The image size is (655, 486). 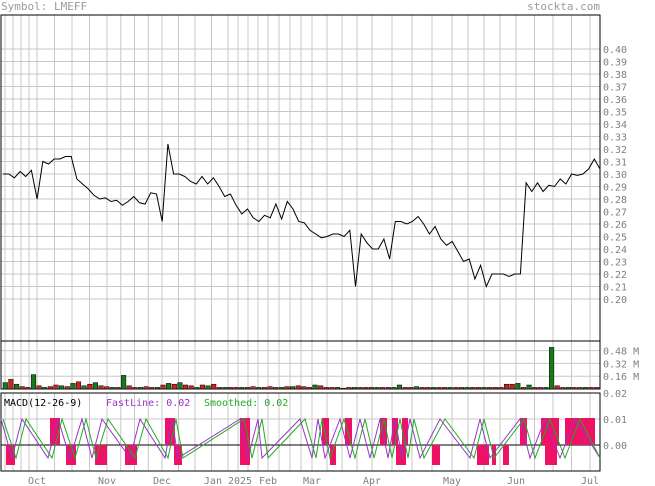 What do you see at coordinates (615, 300) in the screenshot?
I see `price-tick-label: 0.20` at bounding box center [615, 300].